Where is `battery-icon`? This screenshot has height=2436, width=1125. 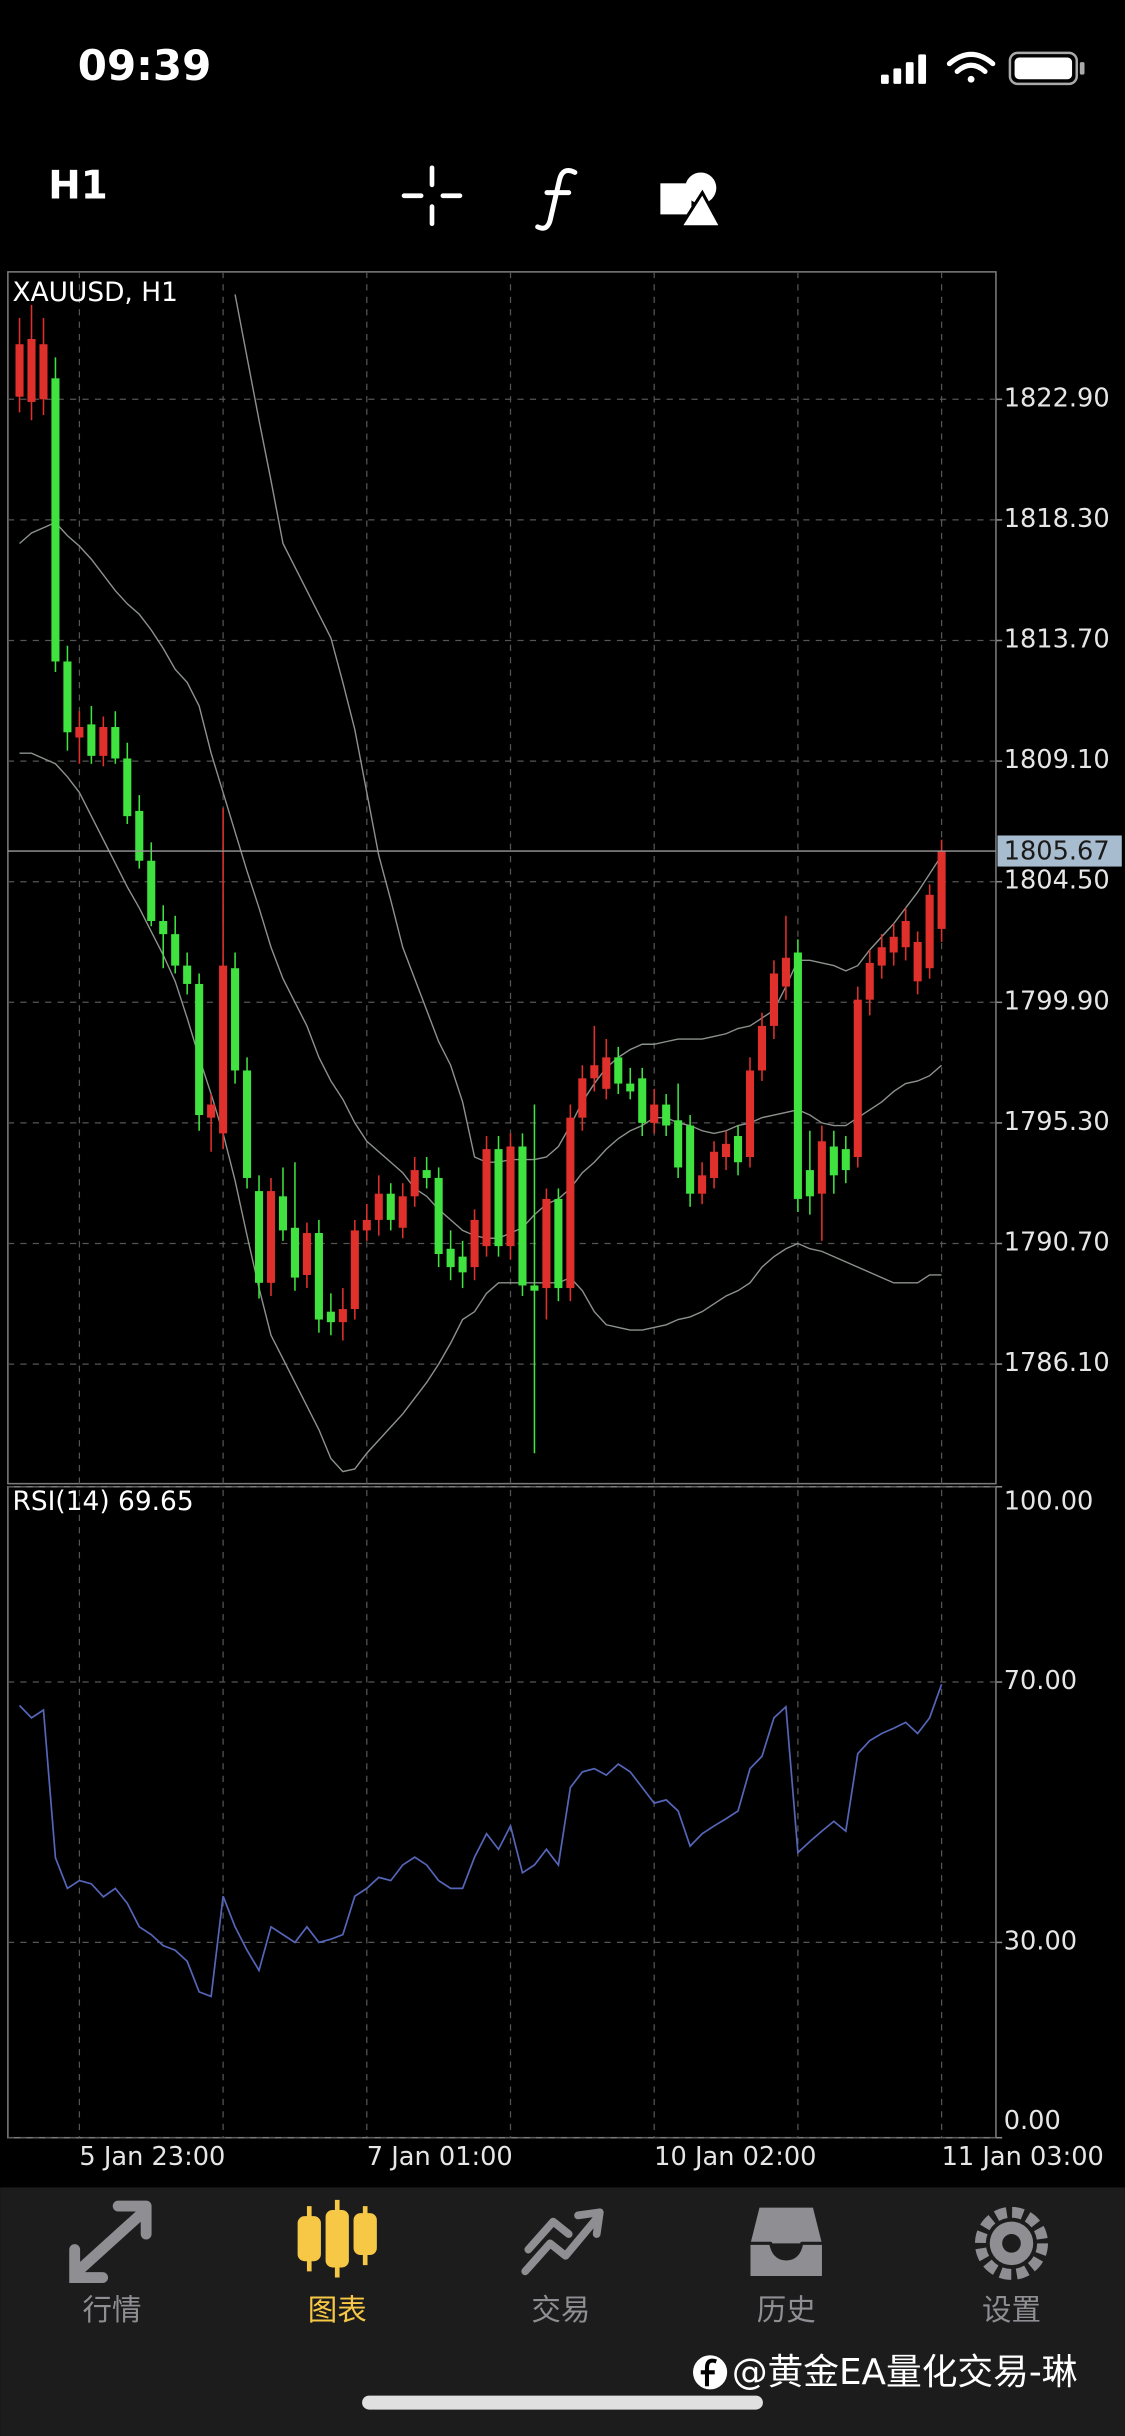
battery-icon is located at coordinates (1046, 68).